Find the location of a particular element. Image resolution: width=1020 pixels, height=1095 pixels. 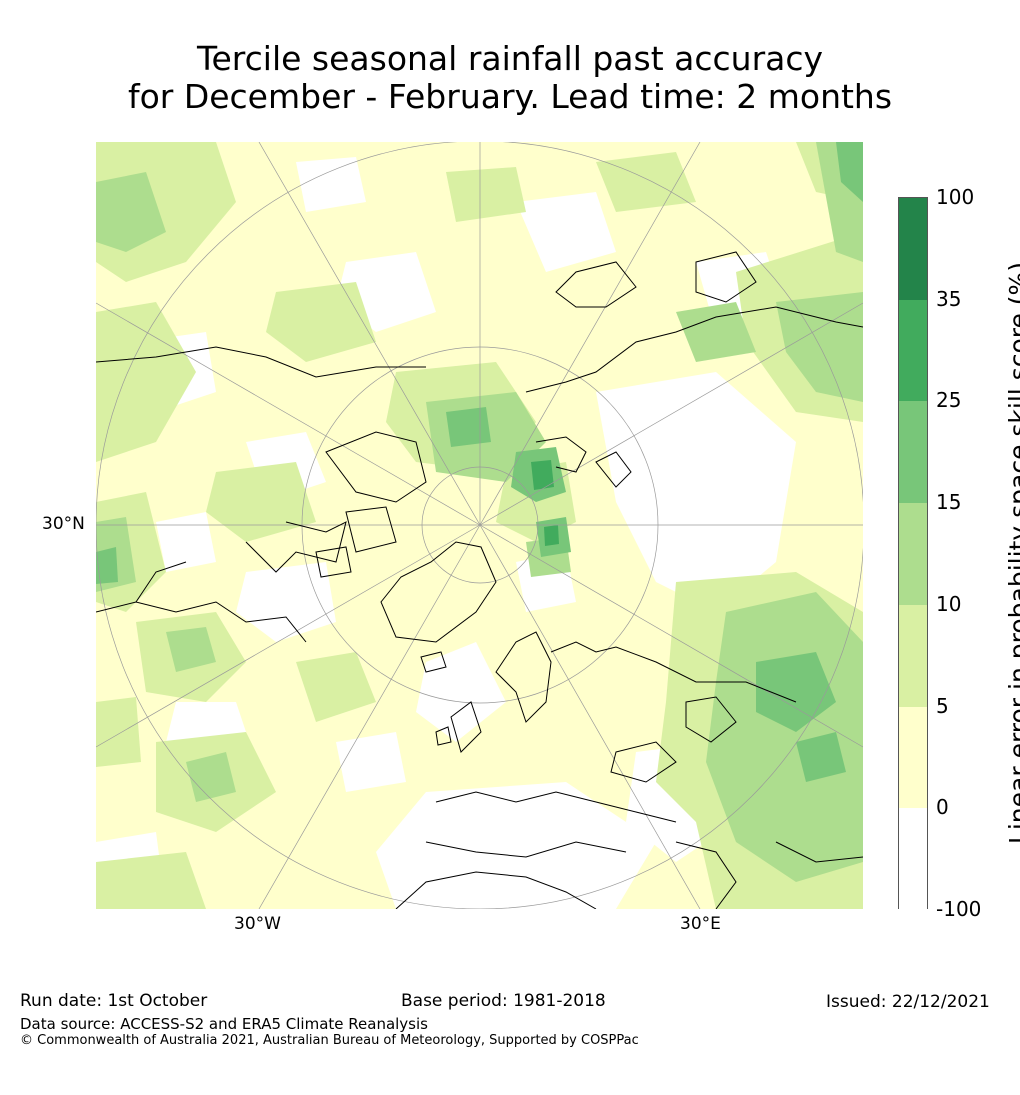

colorbar-tick-label: 0 is located at coordinates (942, 807).